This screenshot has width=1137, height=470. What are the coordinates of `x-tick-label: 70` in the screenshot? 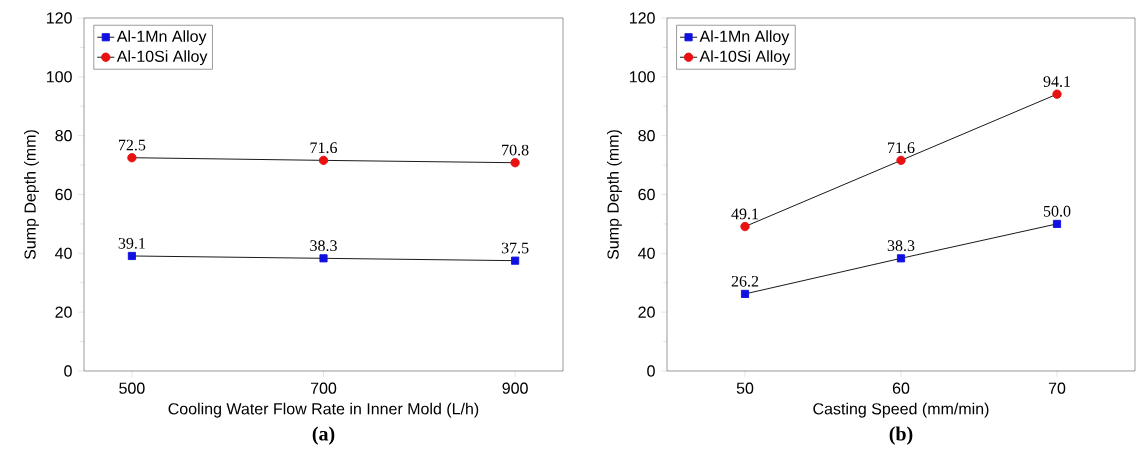 It's located at (1057, 388).